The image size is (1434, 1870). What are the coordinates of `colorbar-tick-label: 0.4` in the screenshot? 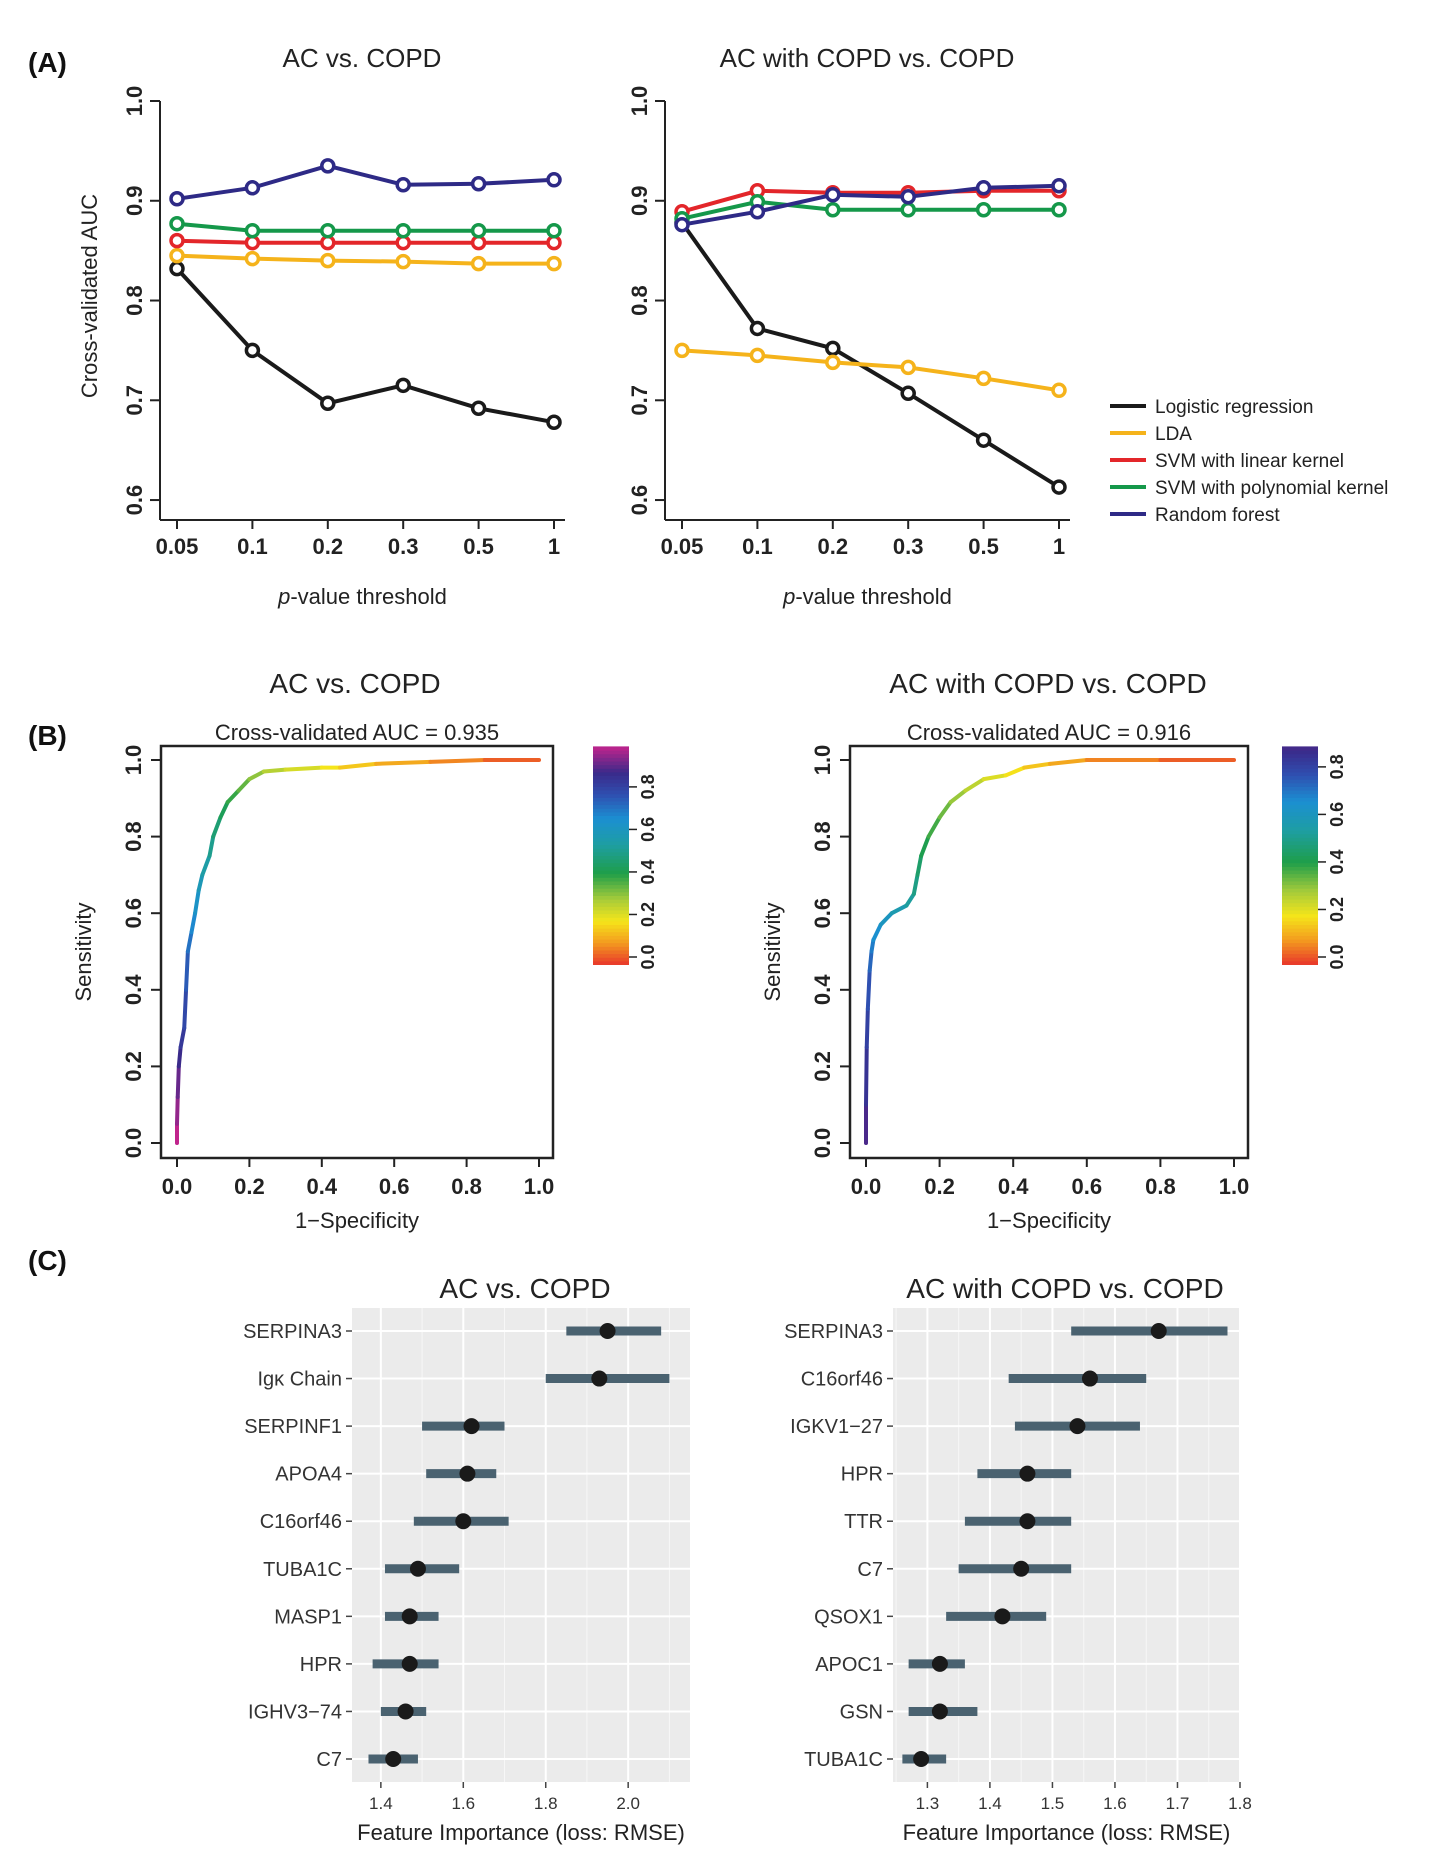 It's located at (648, 871).